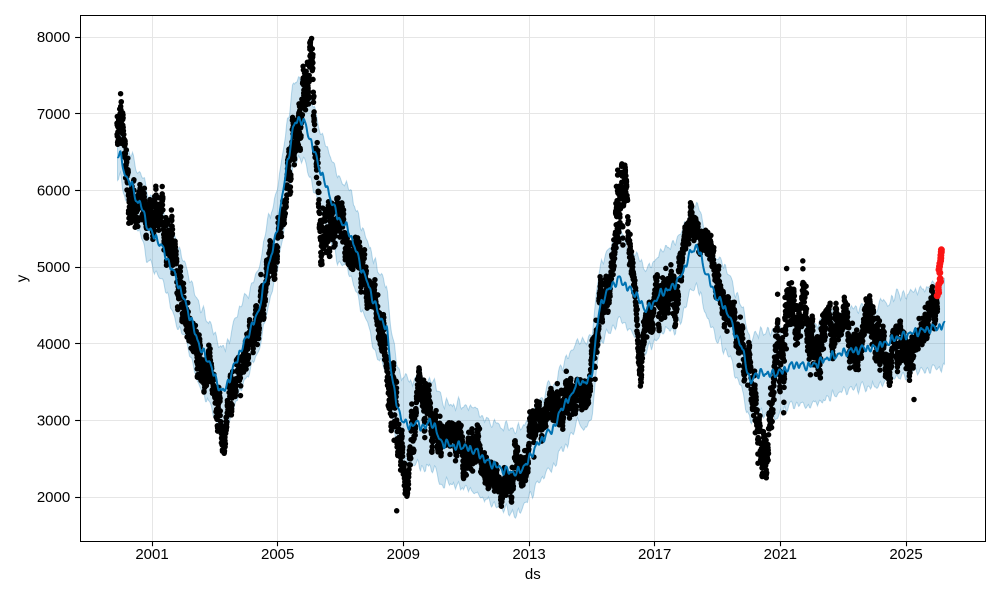  Describe the element at coordinates (53, 114) in the screenshot. I see `svg-text: 7000` at that location.